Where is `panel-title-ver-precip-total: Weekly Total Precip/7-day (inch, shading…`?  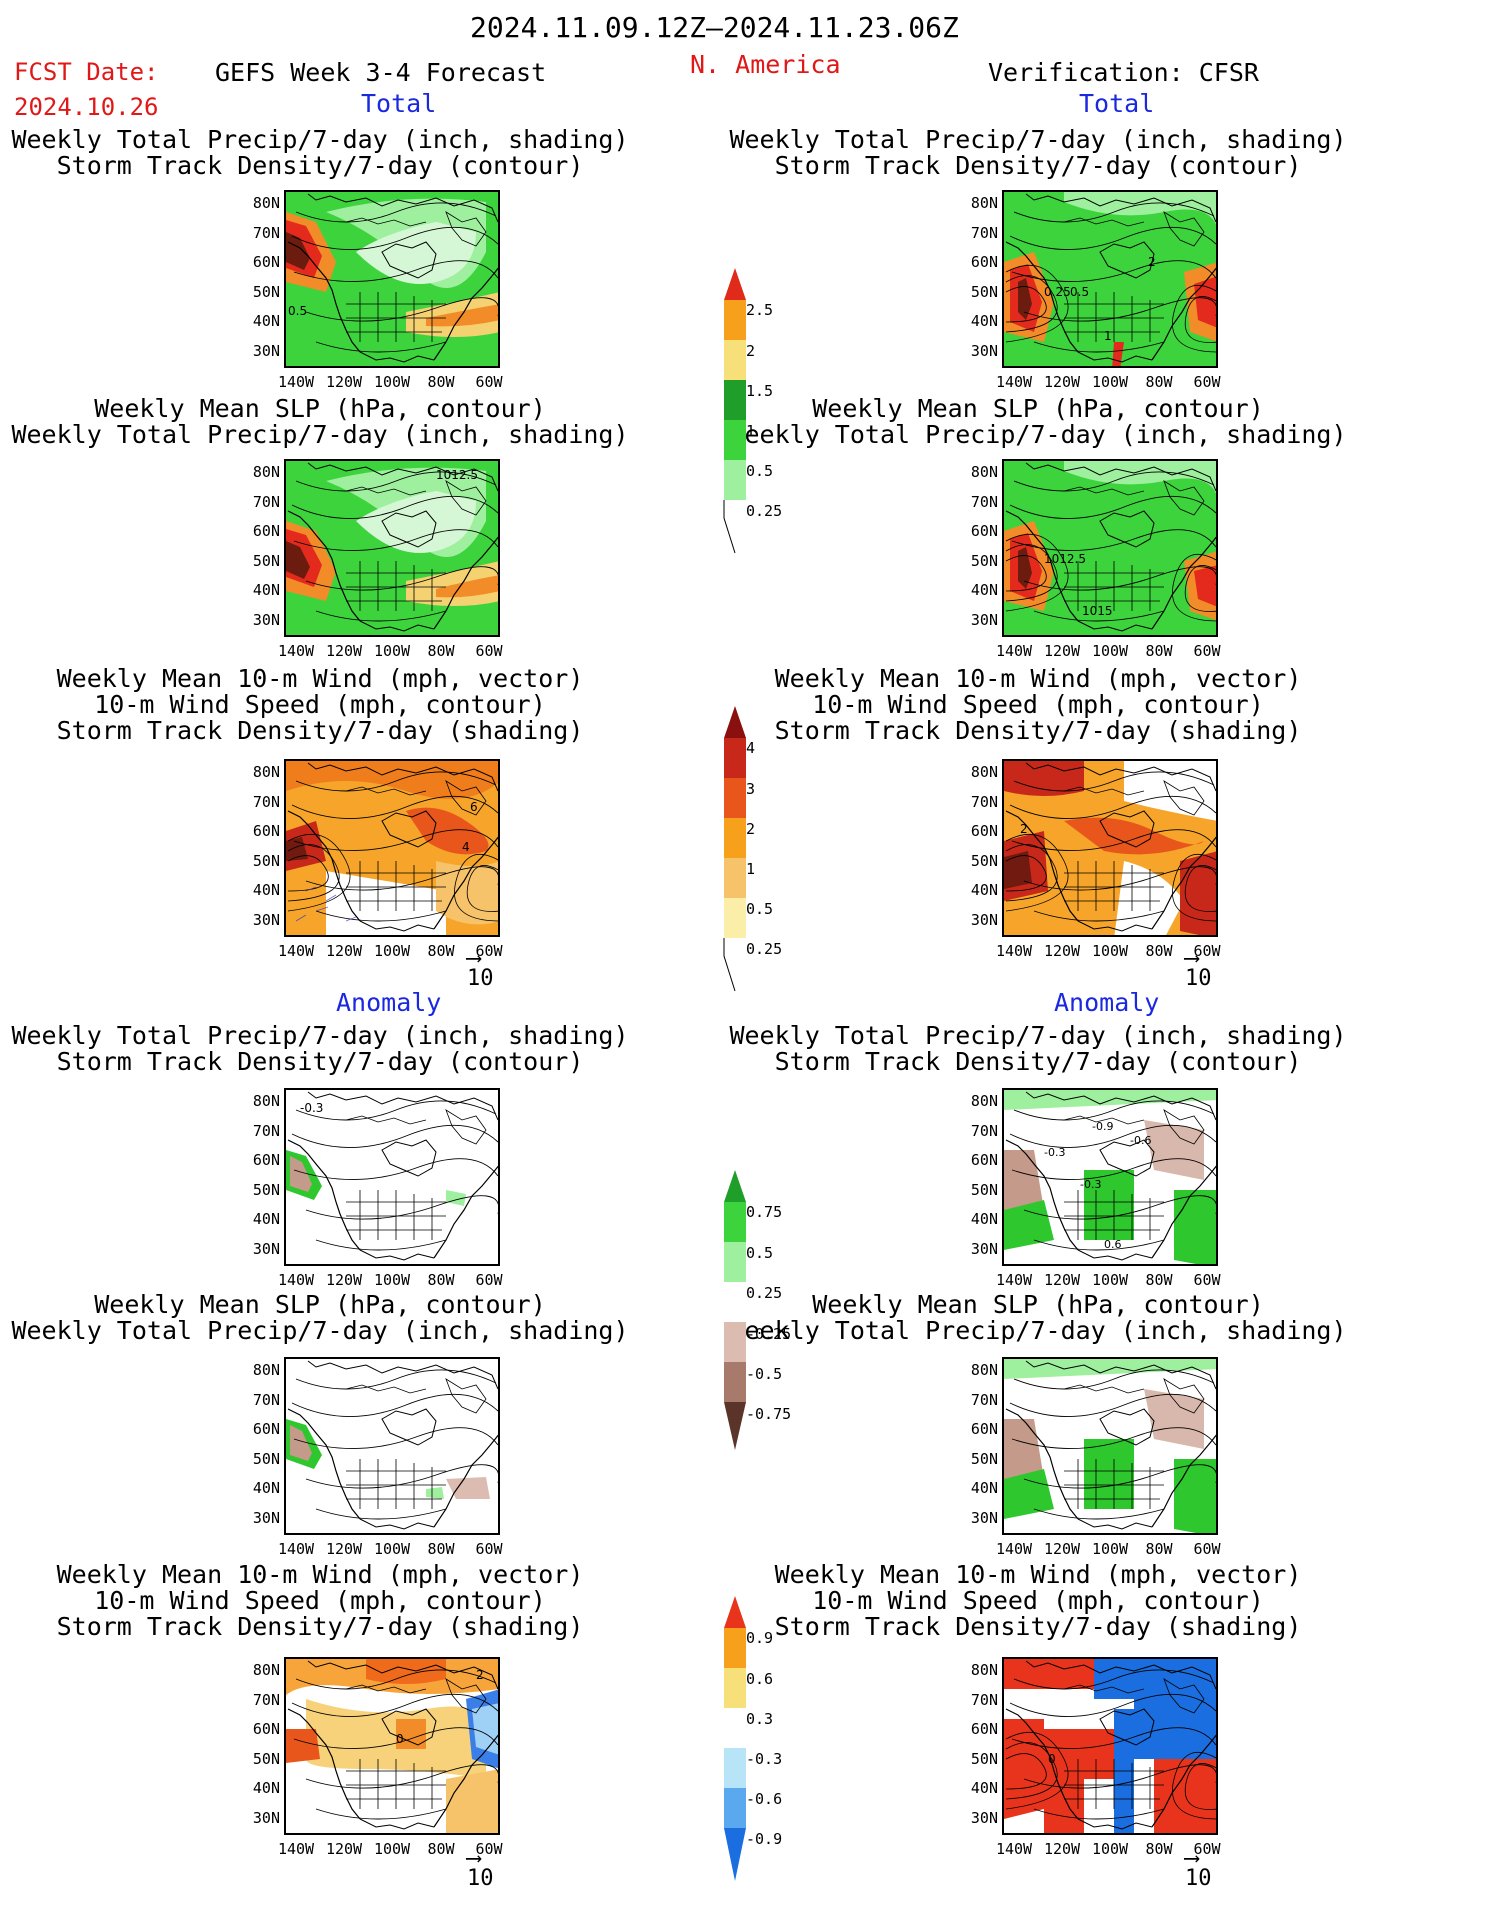 panel-title-ver-precip-total: Weekly Total Precip/7-day (inch, shading… is located at coordinates (1038, 152).